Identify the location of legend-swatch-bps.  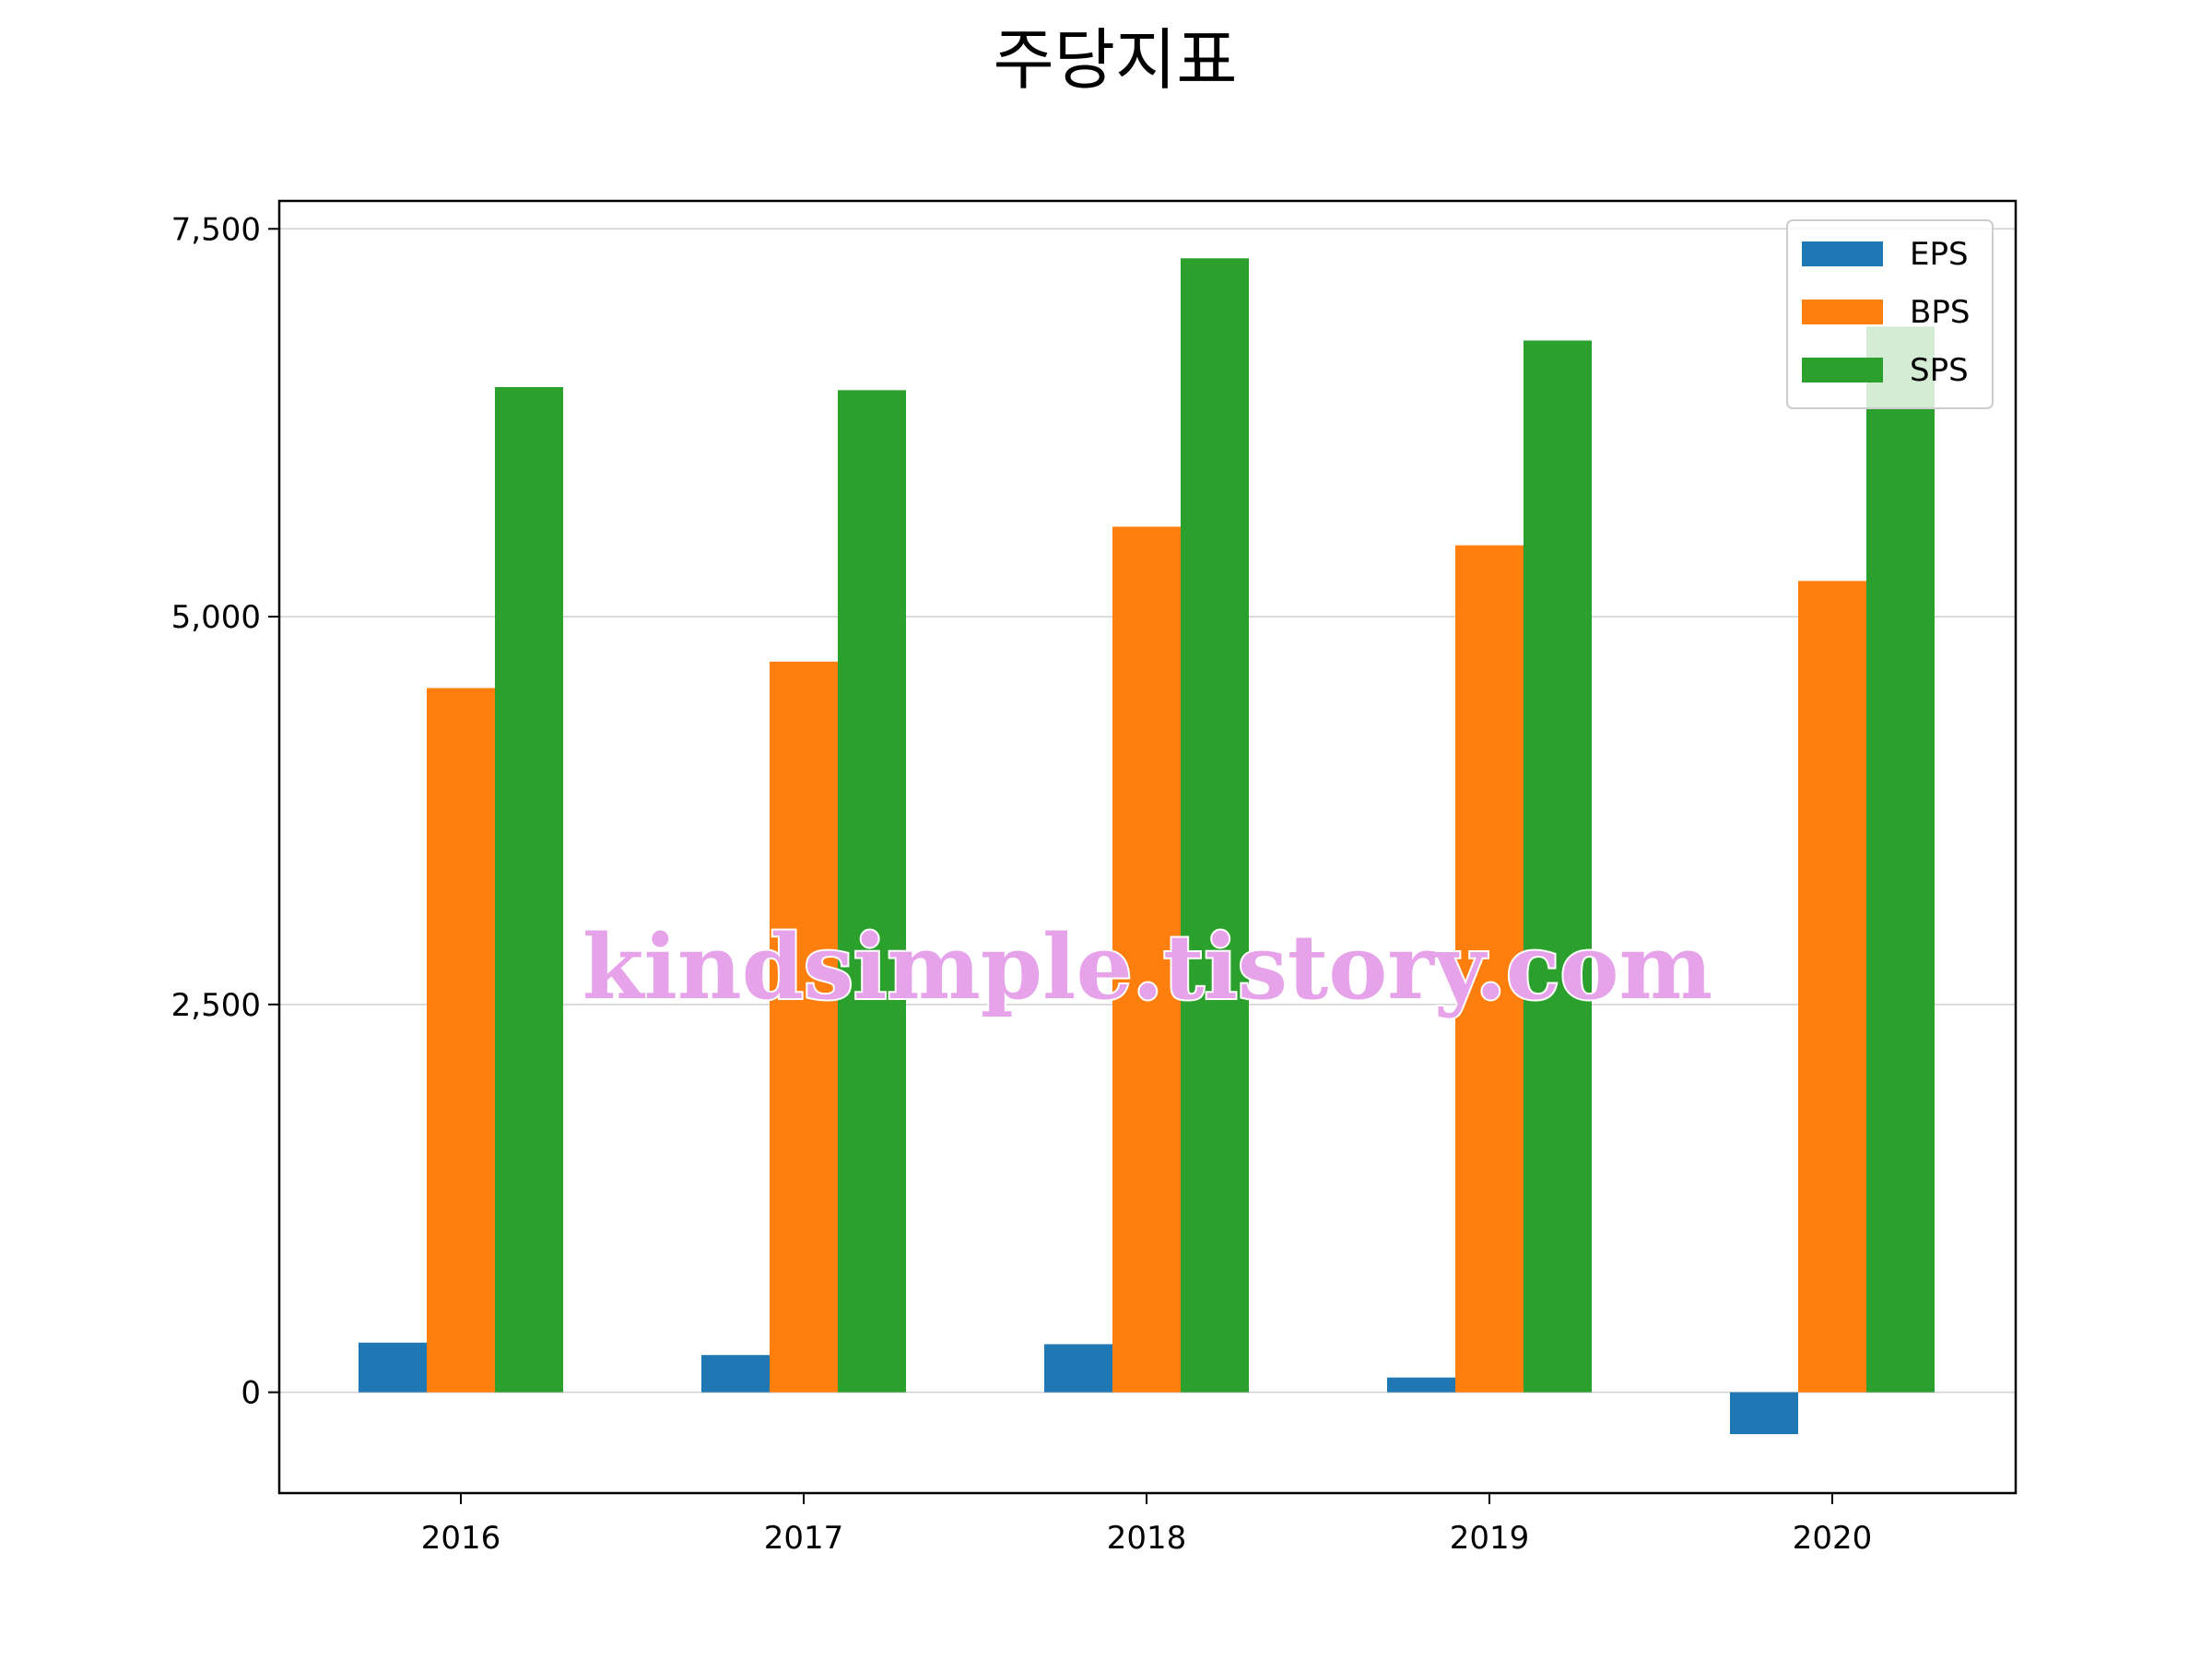
(1842, 312).